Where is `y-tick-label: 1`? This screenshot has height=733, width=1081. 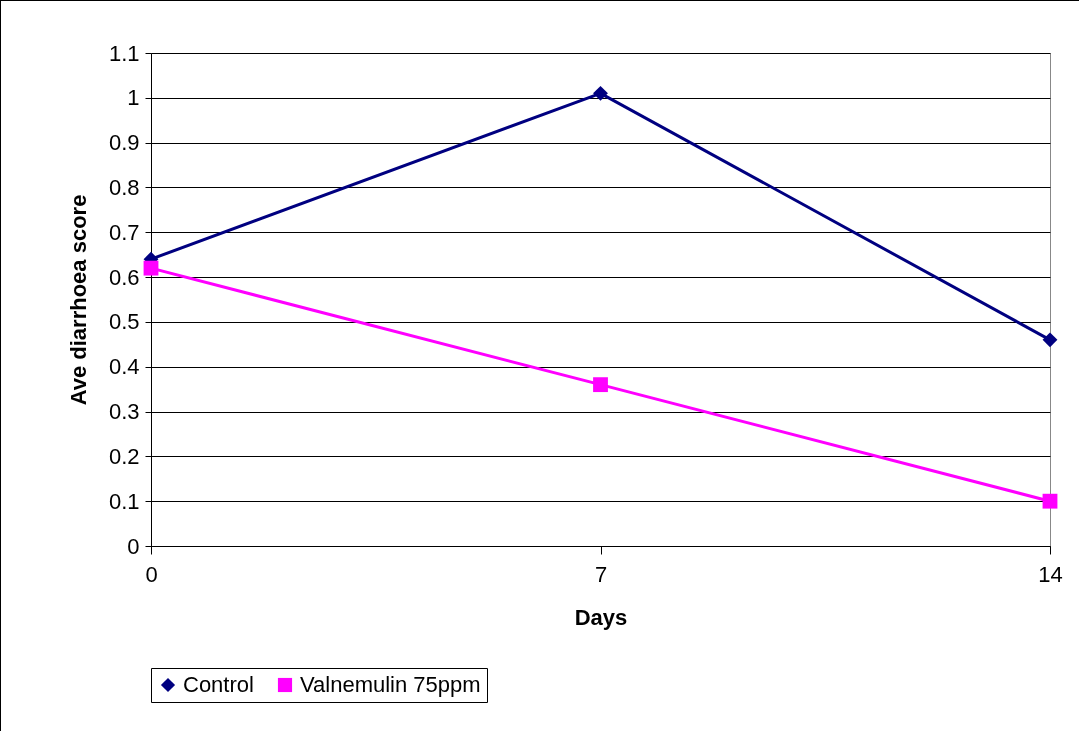
y-tick-label: 1 is located at coordinates (133, 98).